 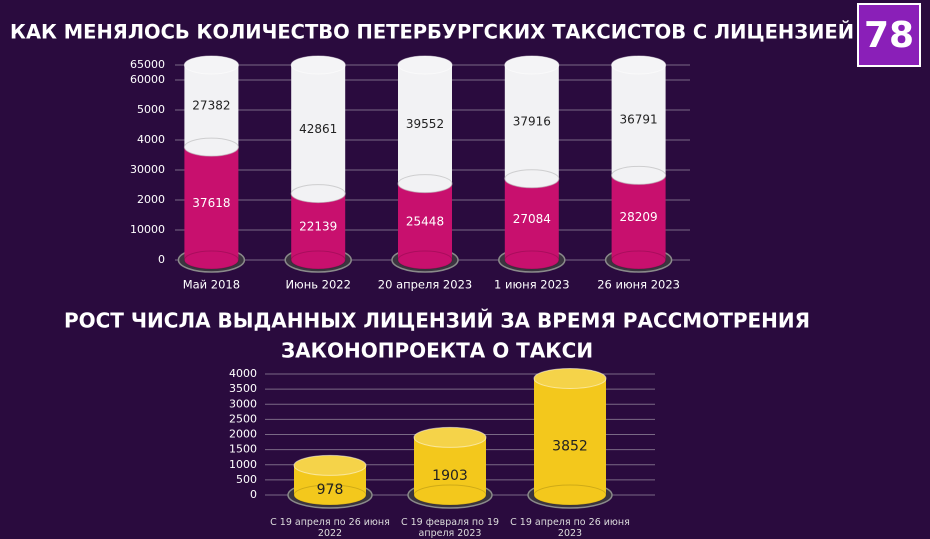 What do you see at coordinates (330, 528) in the screenshot?
I see `x-tick-label: С 19 апреля по 26 июня 2022` at bounding box center [330, 528].